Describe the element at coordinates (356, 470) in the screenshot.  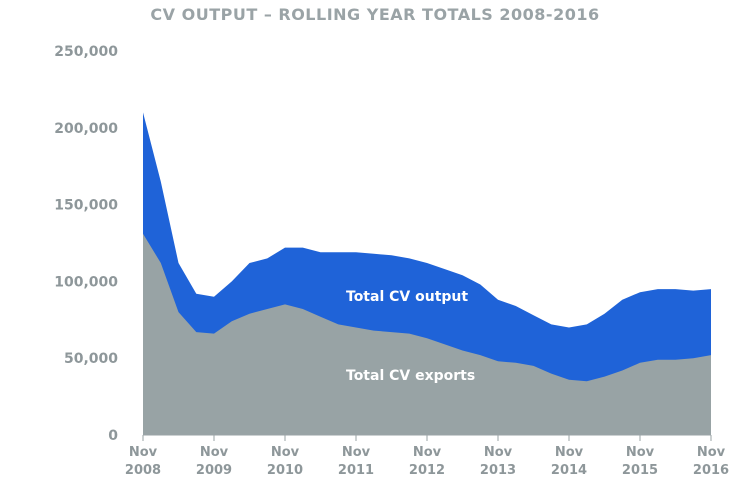
I see `x-tick-label-year: 2011` at that location.